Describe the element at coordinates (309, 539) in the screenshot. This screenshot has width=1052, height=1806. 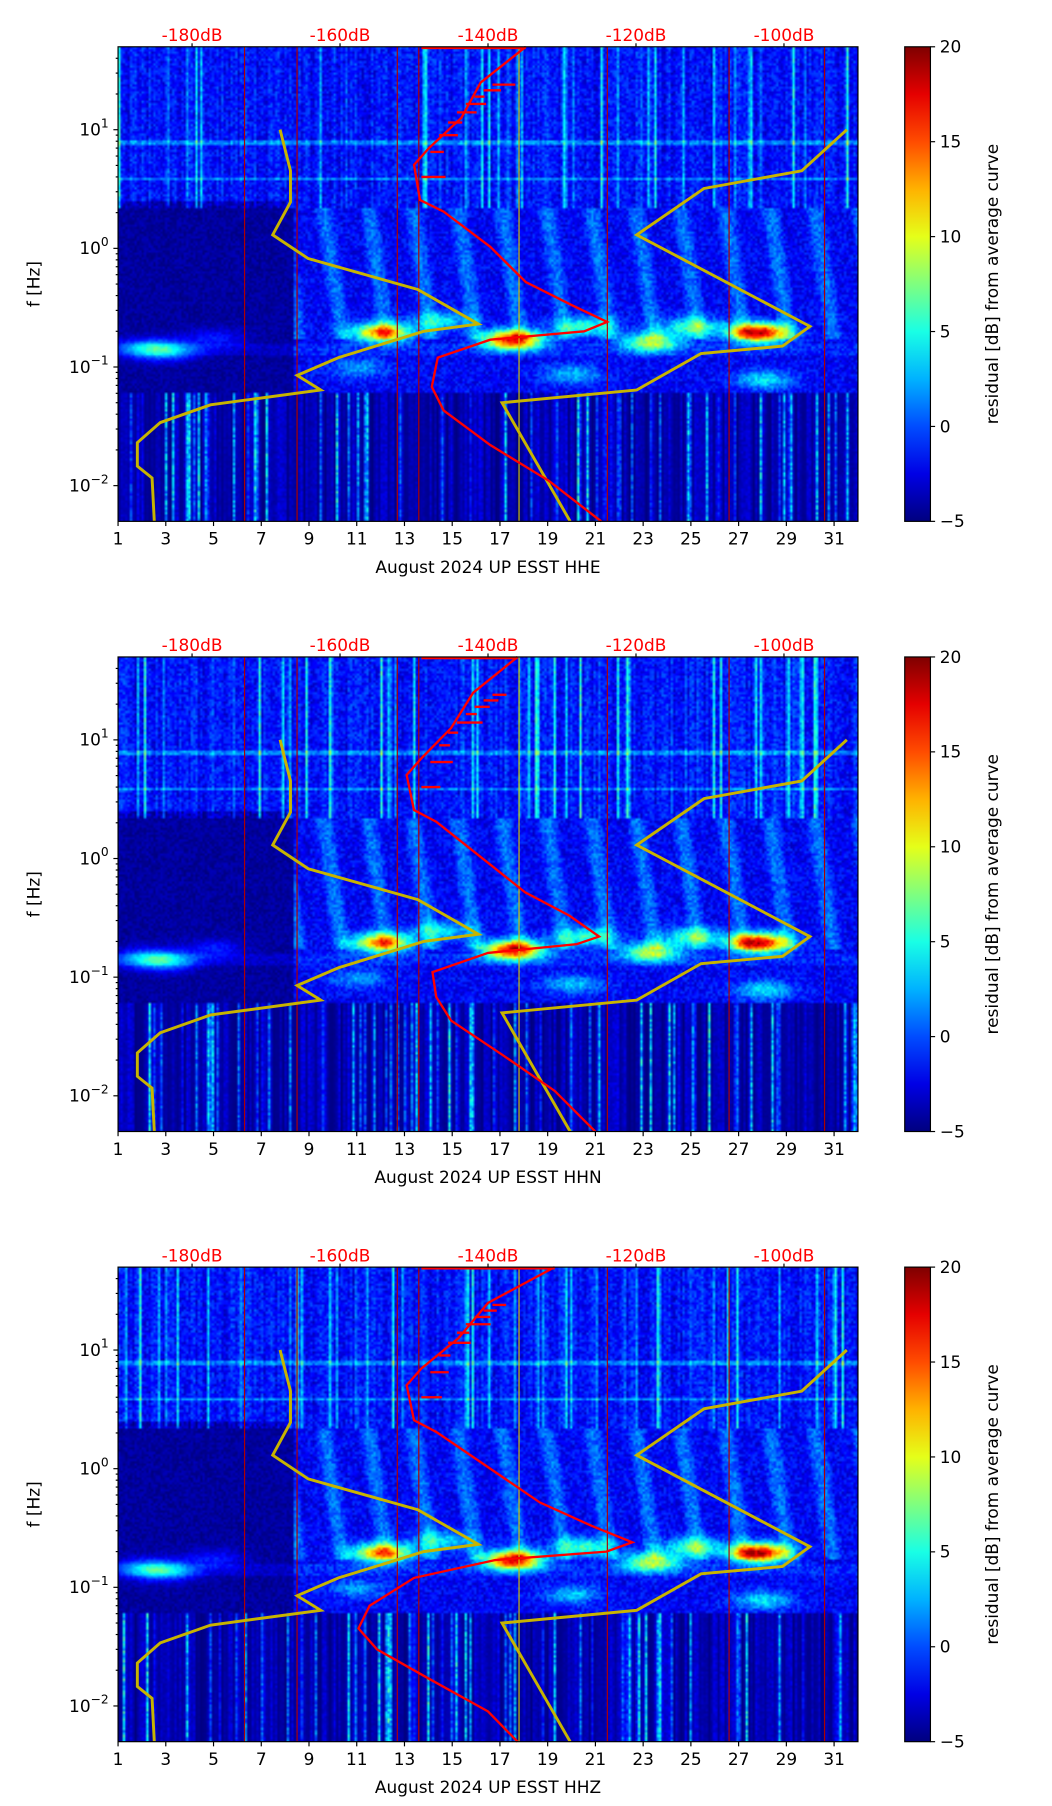
I see `x-tick-label: 9` at that location.